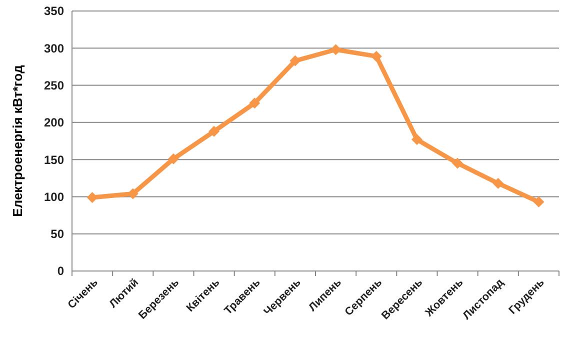 This screenshot has width=576, height=338. I want to click on y-tick-label: 200, so click(54, 123).